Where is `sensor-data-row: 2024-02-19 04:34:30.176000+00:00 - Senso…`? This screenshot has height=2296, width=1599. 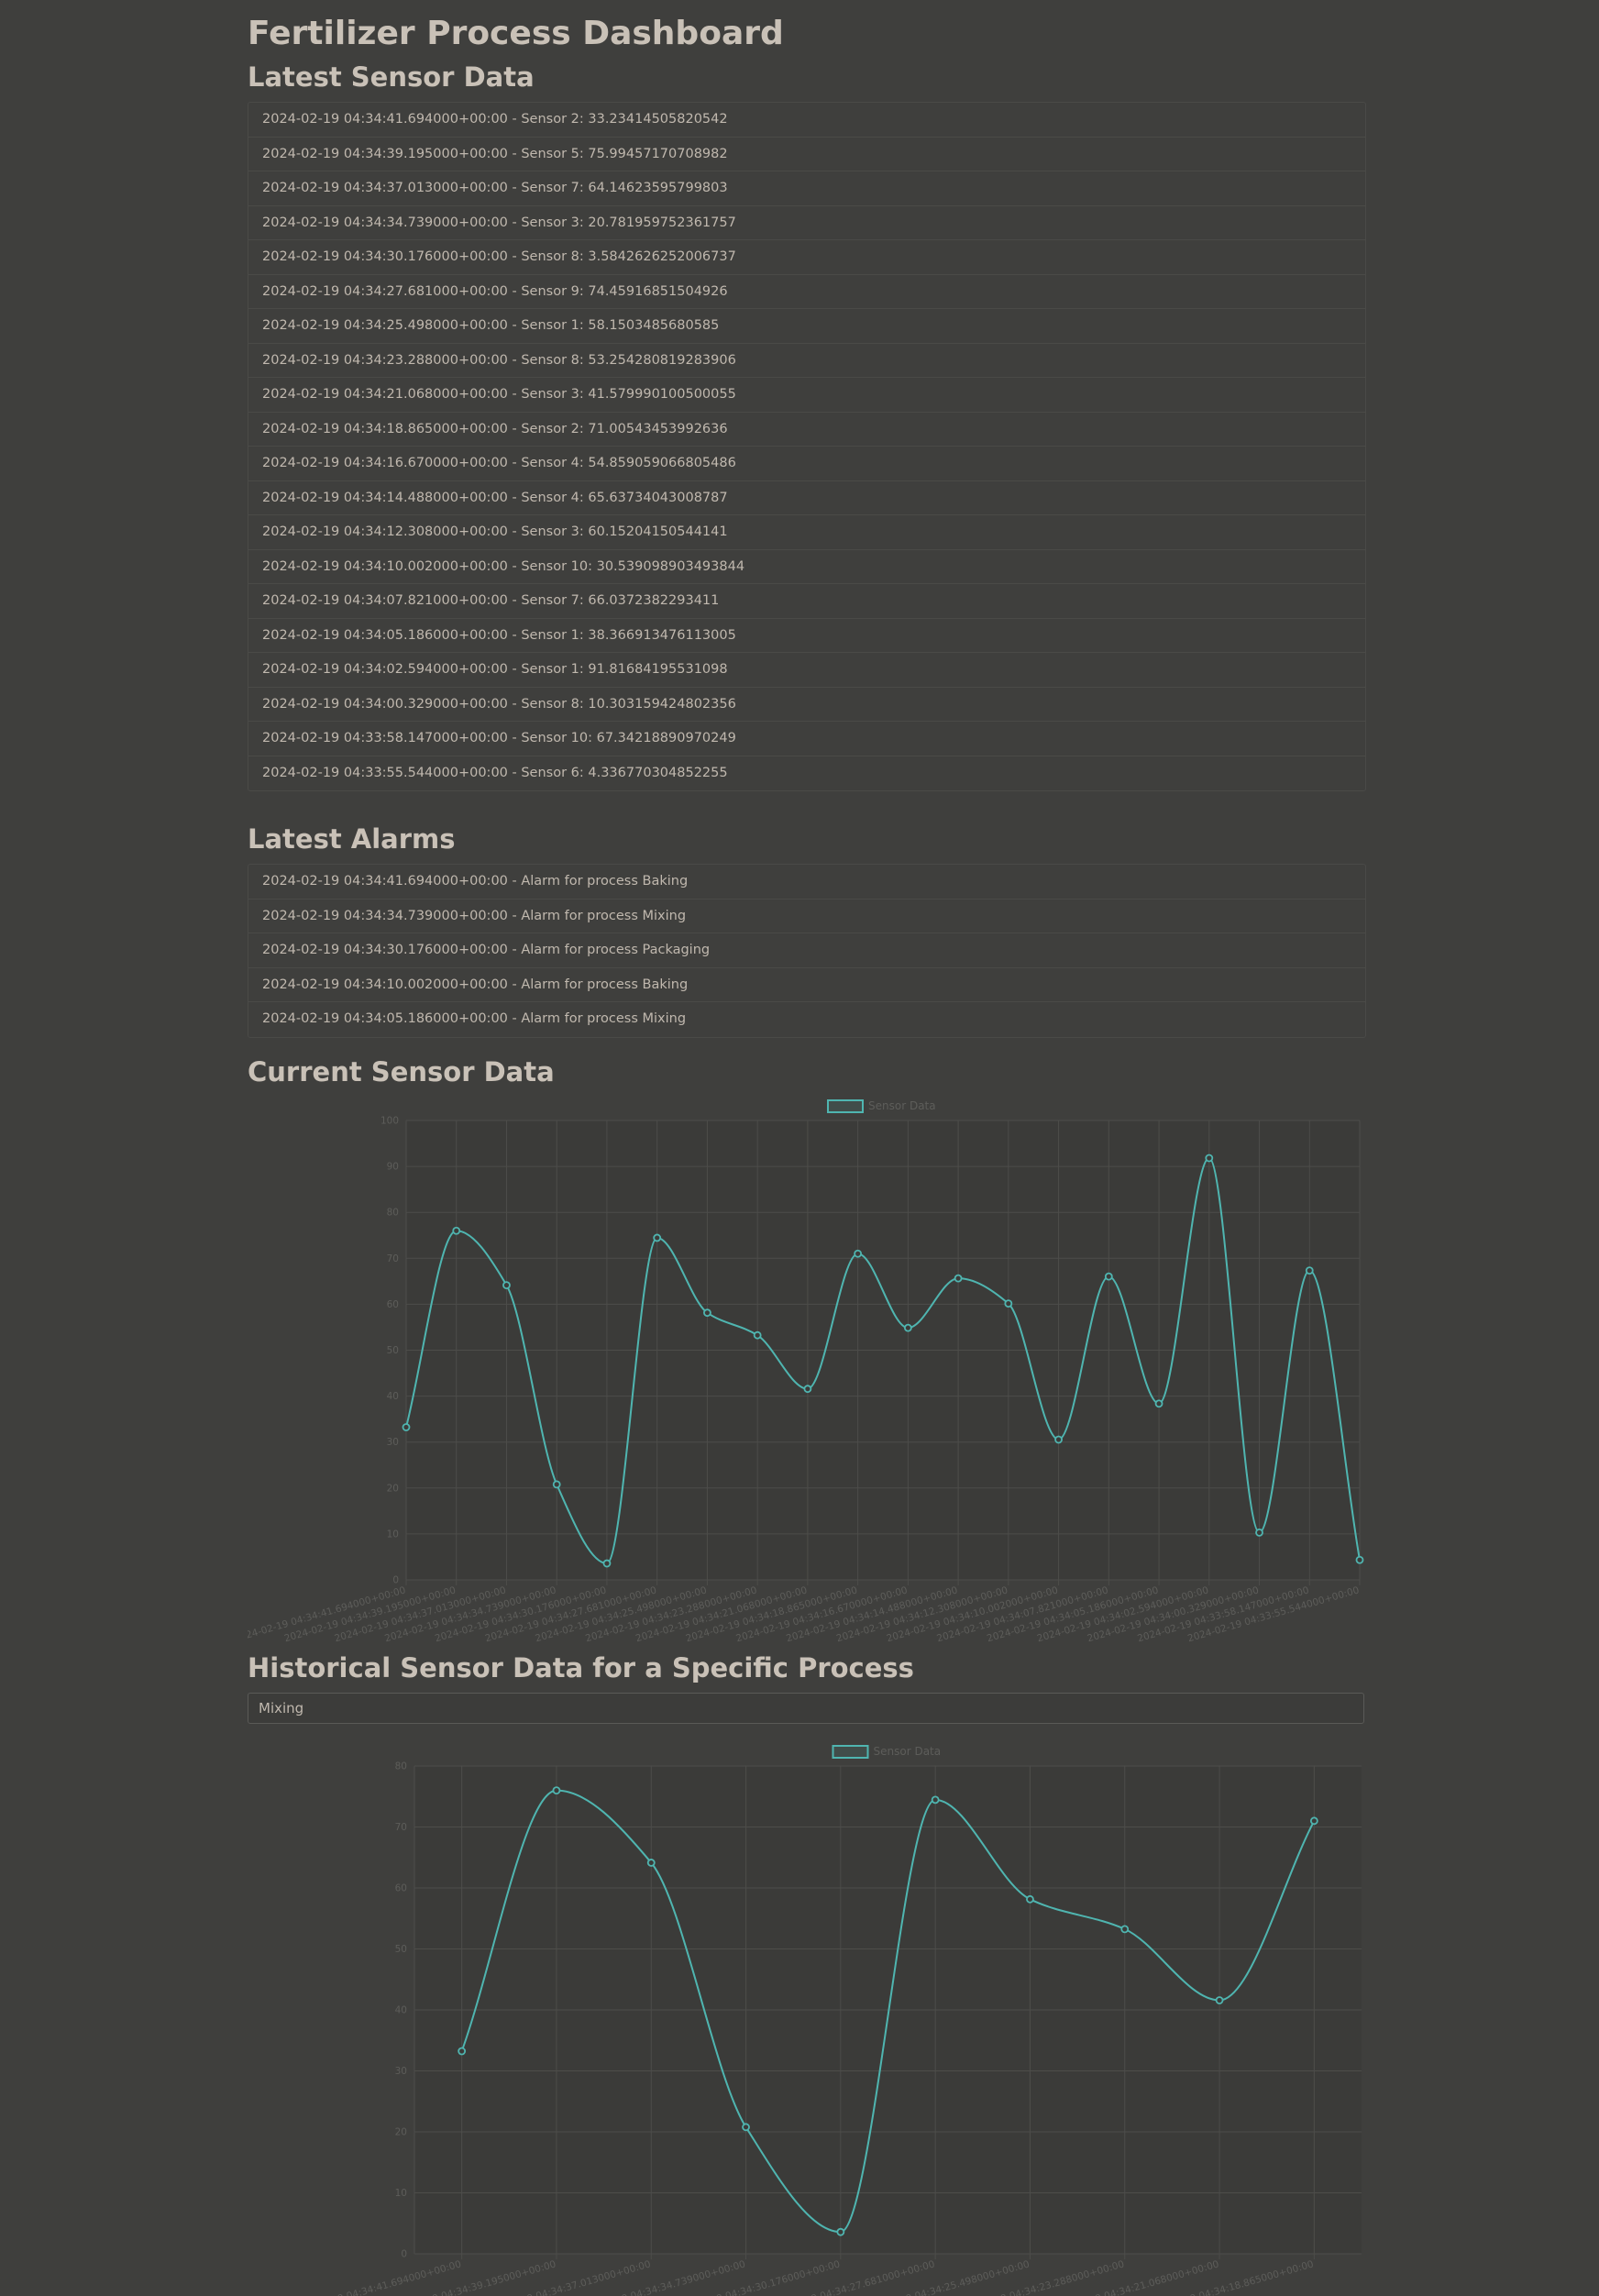 sensor-data-row: 2024-02-19 04:34:30.176000+00:00 - Senso… is located at coordinates (806, 257).